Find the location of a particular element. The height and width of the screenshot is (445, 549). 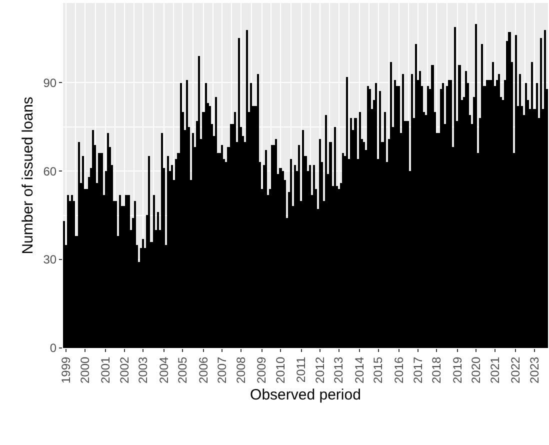

x-tick-label: 2012 is located at coordinates (319, 370).